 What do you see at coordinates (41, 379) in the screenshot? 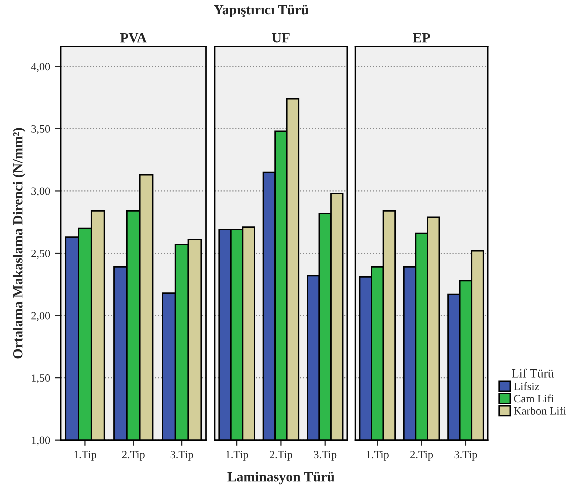
I see `y-tick-label: 1,50` at bounding box center [41, 379].